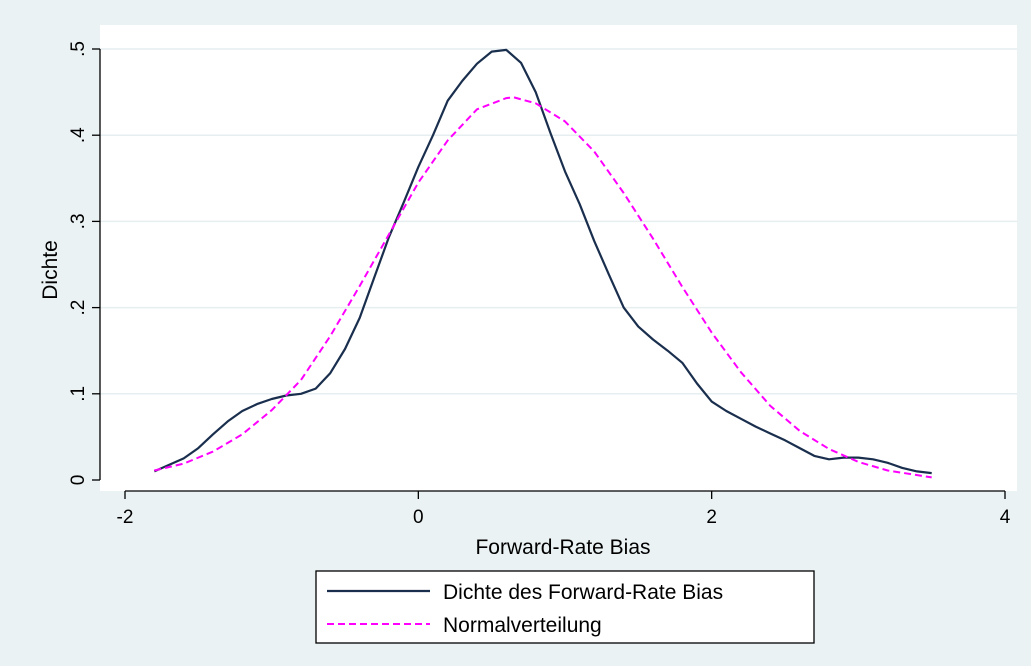 Image resolution: width=1031 pixels, height=666 pixels. Describe the element at coordinates (1005, 517) in the screenshot. I see `x-tick-label: 4` at that location.